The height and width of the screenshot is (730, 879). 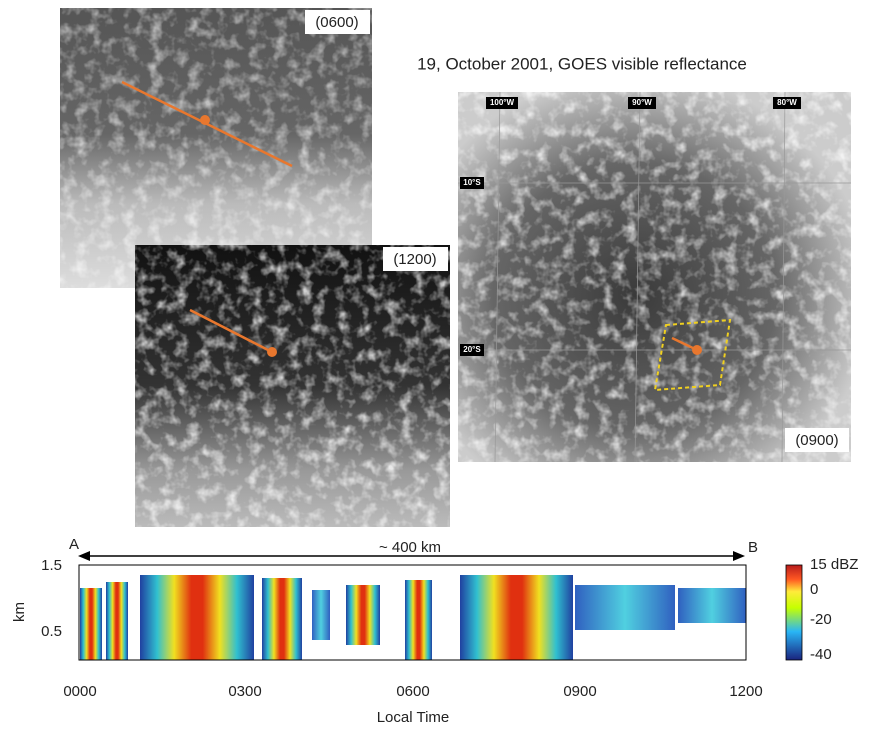 I want to click on x-tick-label: 0300, so click(x=244, y=691).